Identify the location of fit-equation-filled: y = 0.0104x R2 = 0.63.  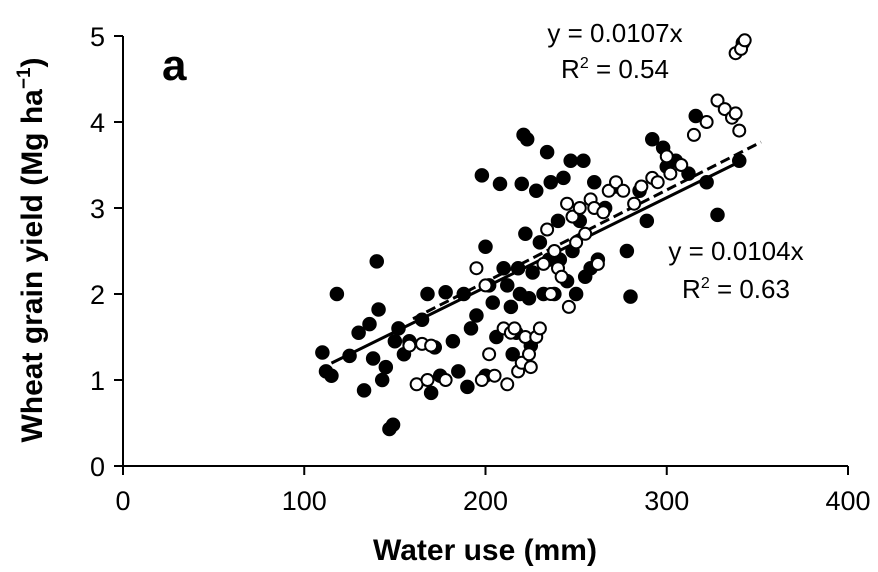
(735, 270).